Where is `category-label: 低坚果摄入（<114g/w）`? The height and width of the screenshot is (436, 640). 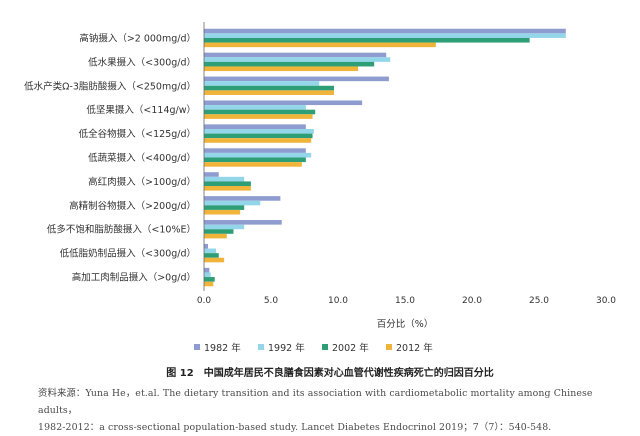 category-label: 低坚果摄入（<114g/w） is located at coordinates (141, 110).